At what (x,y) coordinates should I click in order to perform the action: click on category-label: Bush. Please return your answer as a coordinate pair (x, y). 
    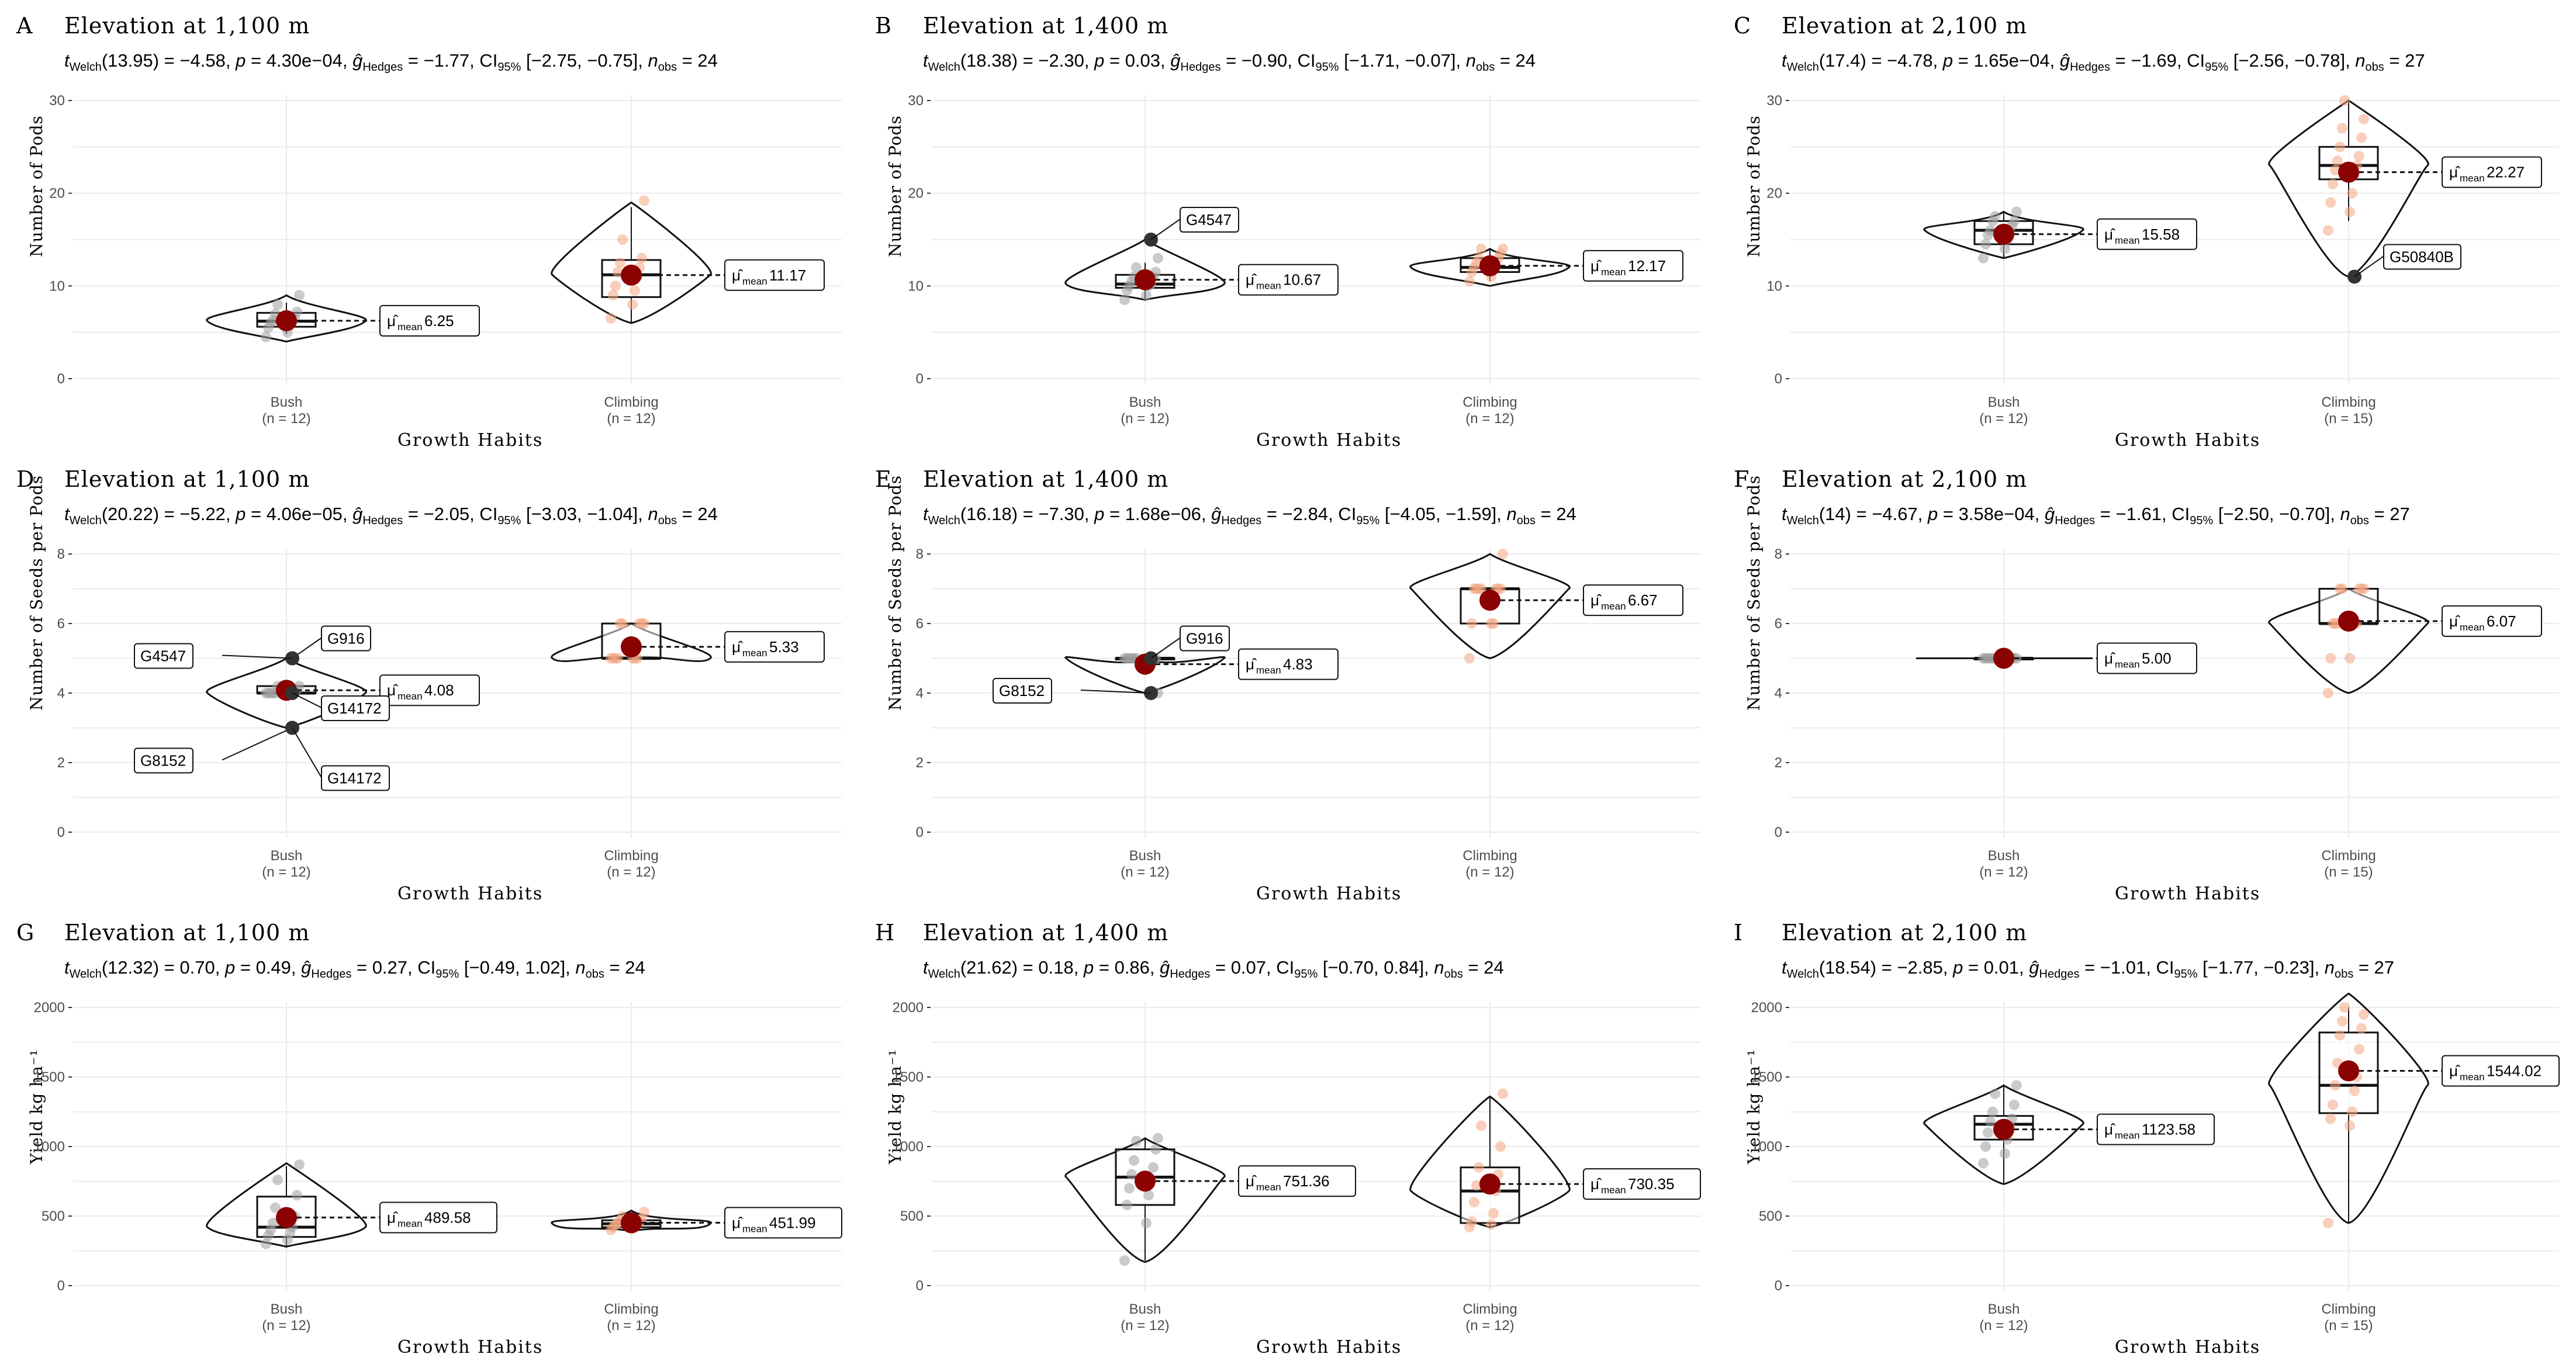
    Looking at the image, I should click on (287, 402).